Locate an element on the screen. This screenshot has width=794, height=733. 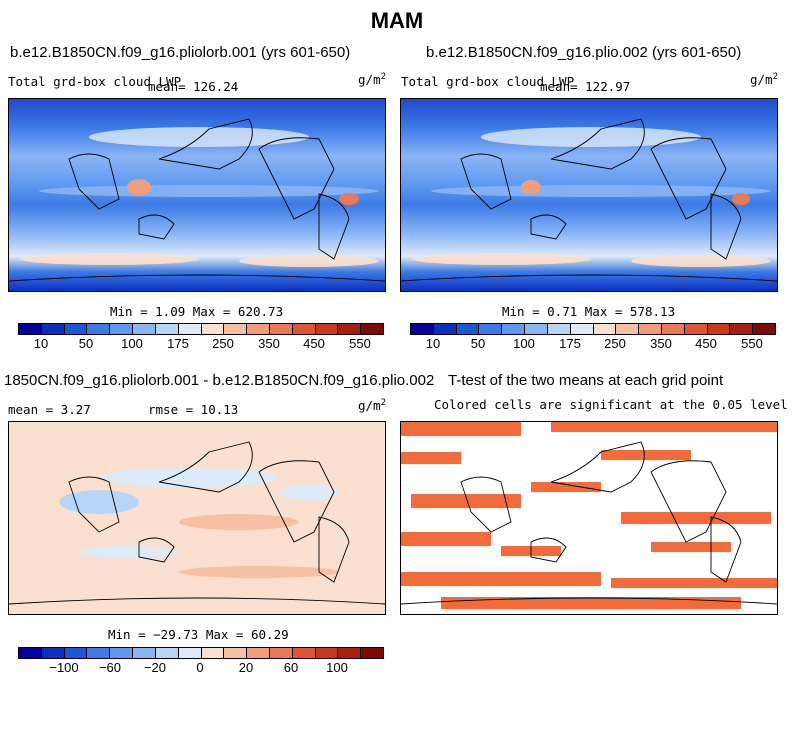
panel1-stats: Min = 1.09 Max = 620.73 is located at coordinates (197, 311).